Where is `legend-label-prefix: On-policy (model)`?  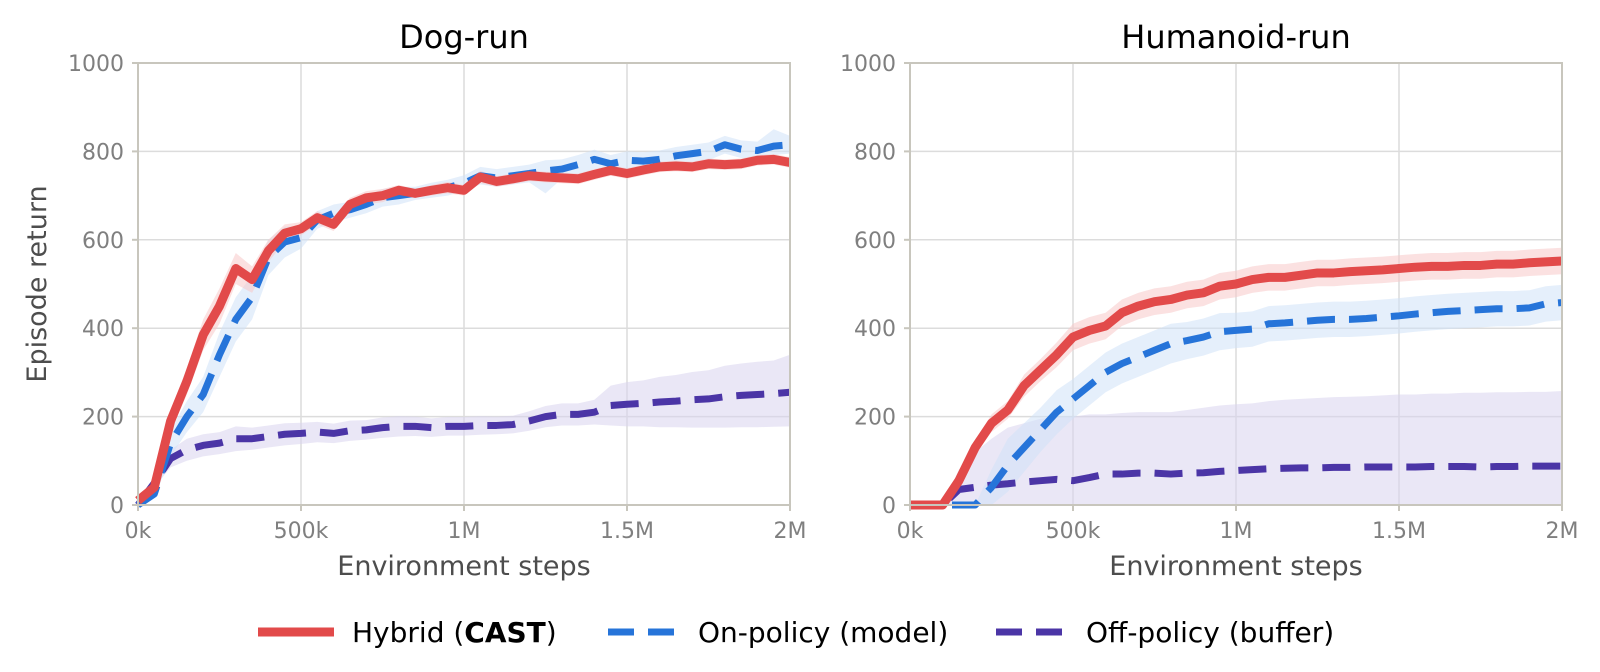 legend-label-prefix: On-policy (model) is located at coordinates (823, 632).